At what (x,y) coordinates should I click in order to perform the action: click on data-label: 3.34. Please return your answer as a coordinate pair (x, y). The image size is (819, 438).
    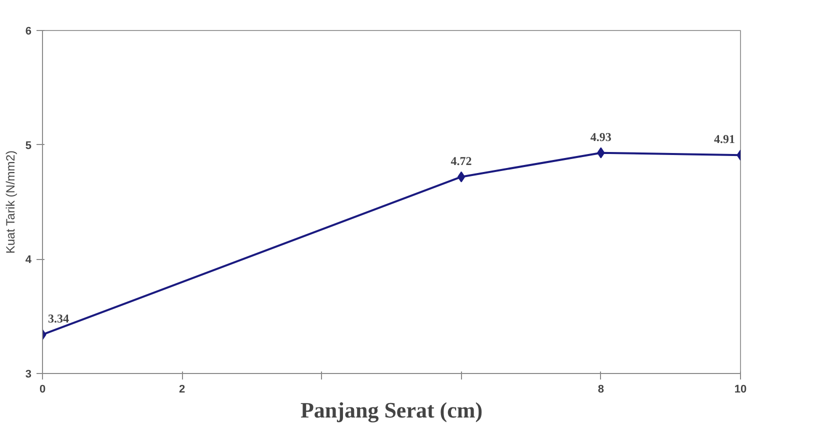
    Looking at the image, I should click on (58, 319).